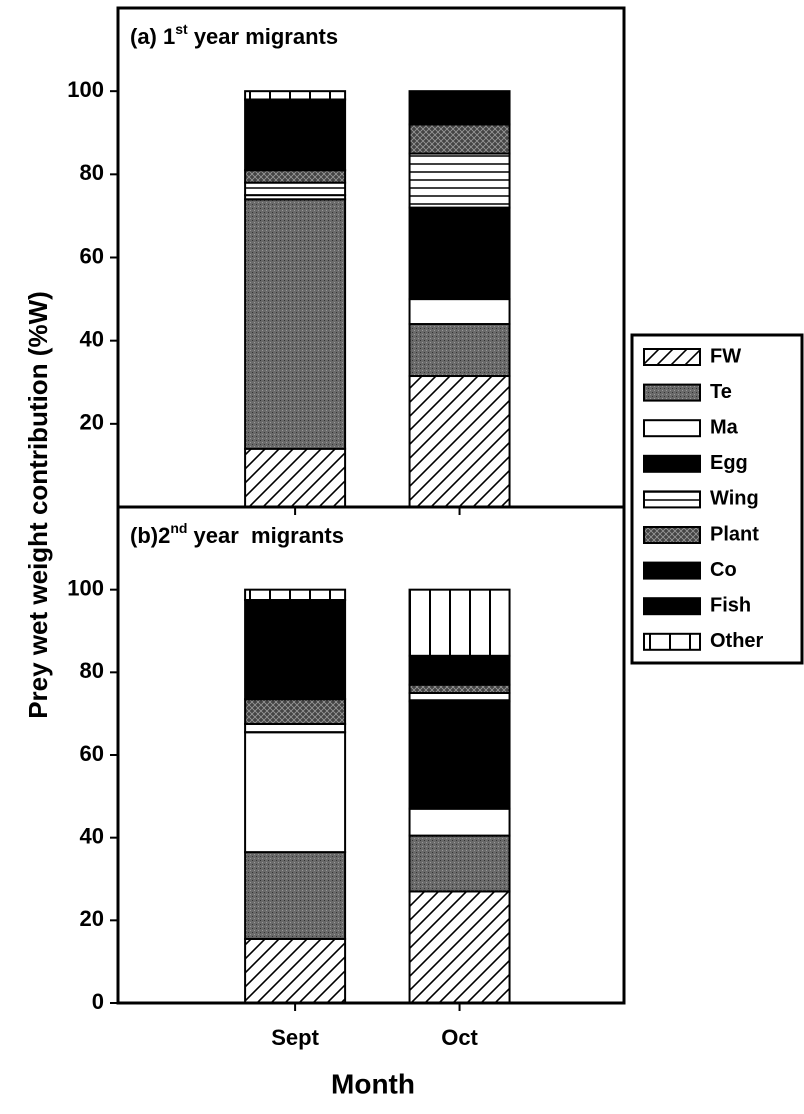 The image size is (804, 1114). I want to click on legend-label: Wing, so click(734, 499).